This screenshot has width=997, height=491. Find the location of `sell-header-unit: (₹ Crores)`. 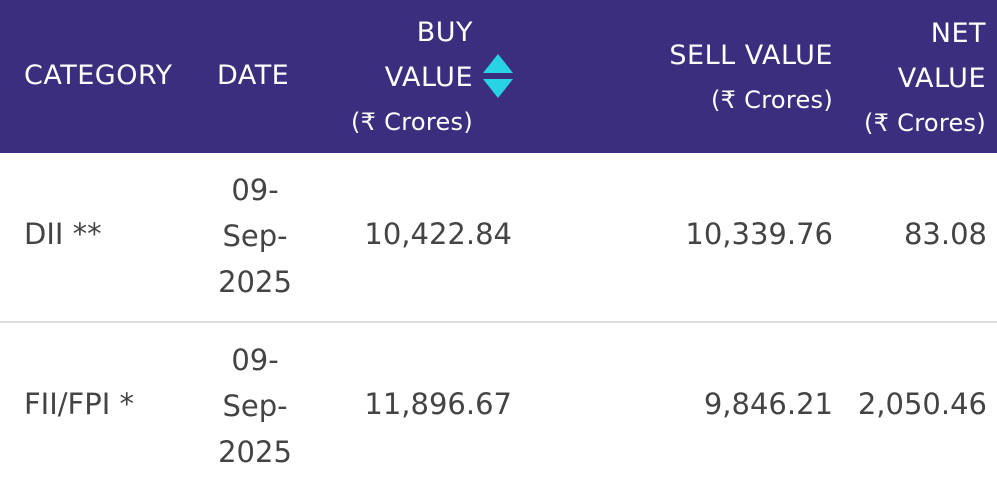

sell-header-unit: (₹ Crores) is located at coordinates (771, 100).